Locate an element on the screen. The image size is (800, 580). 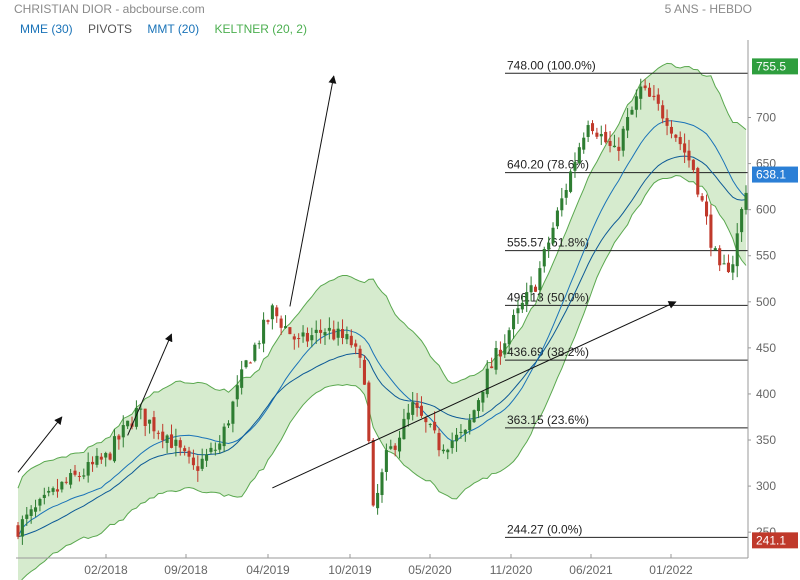
price-tag-bg is located at coordinates (775, 540).